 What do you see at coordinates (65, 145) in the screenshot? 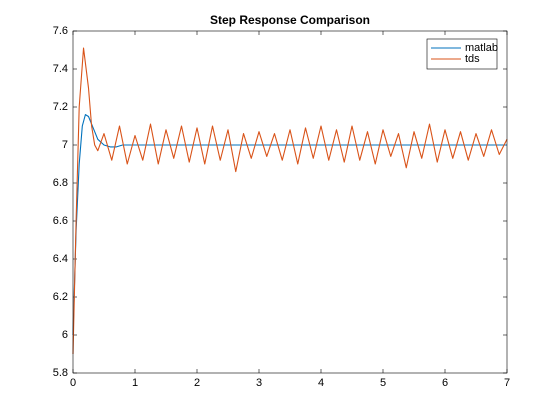
I see `y-tick-label: 7` at bounding box center [65, 145].